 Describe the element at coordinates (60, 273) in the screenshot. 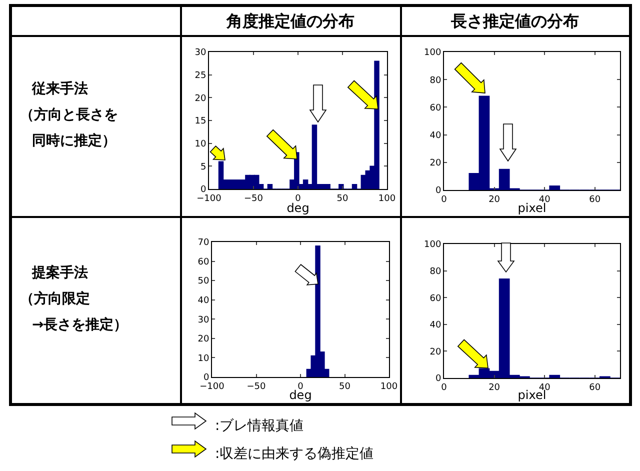

I see `text: 提案手法` at that location.